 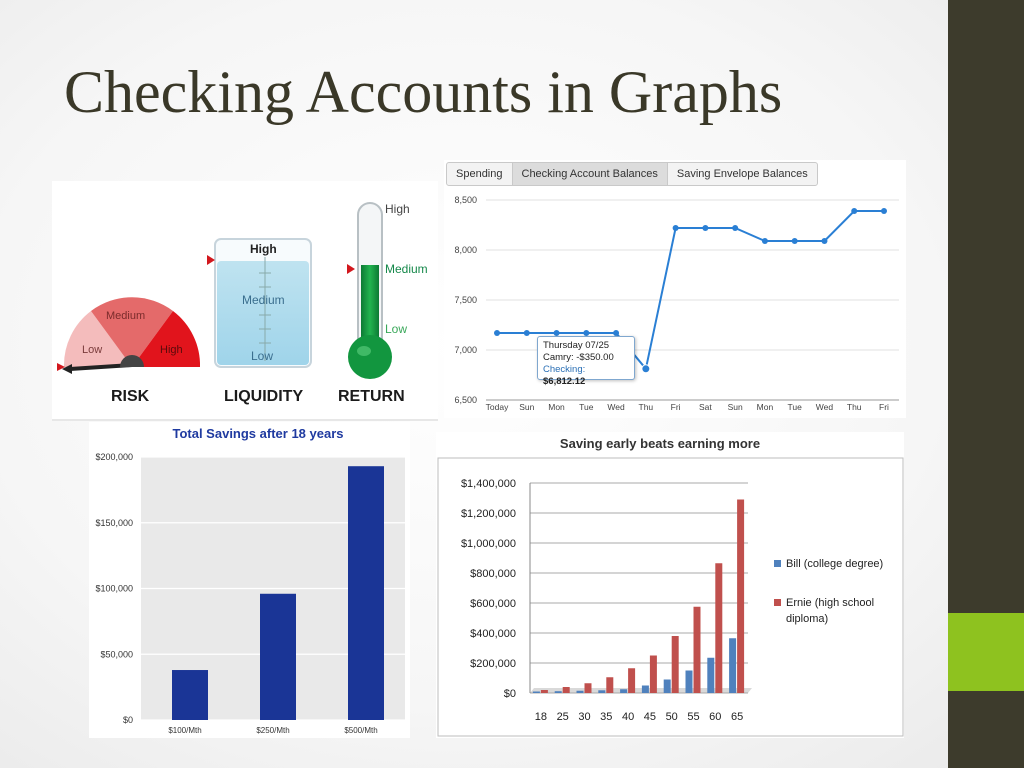 What do you see at coordinates (360, 730) in the screenshot?
I see `x-tick-label: $500/Mth` at bounding box center [360, 730].